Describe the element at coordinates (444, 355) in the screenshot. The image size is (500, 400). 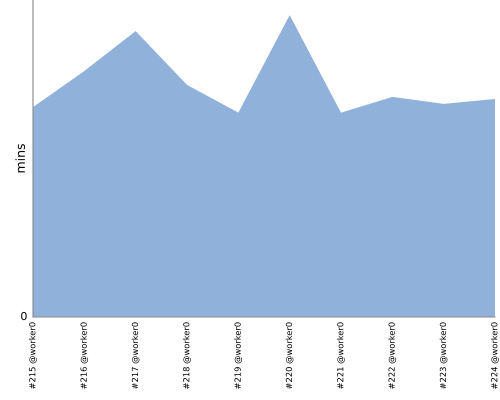
I see `x-tick-label: #223 @worker0` at that location.